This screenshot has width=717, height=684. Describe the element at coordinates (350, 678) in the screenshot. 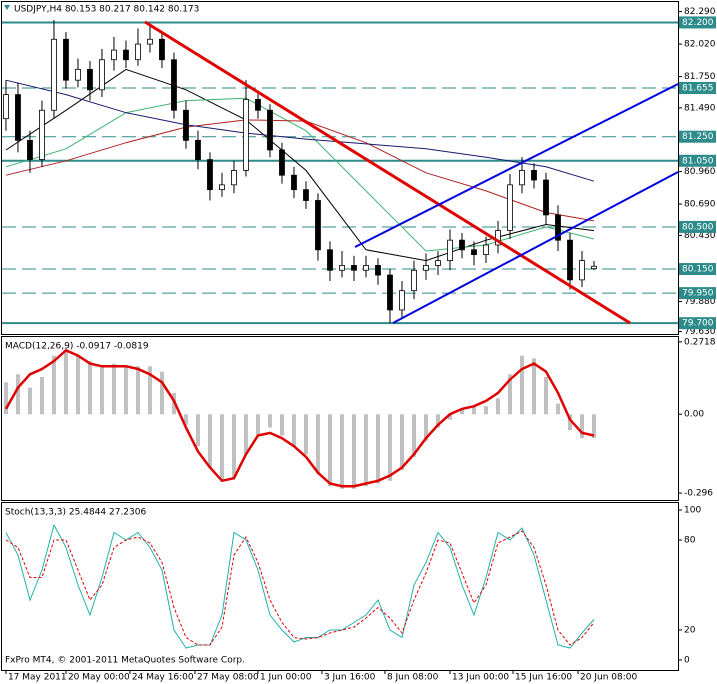

I see `x-tick-label: 3 Jun 16:00` at that location.